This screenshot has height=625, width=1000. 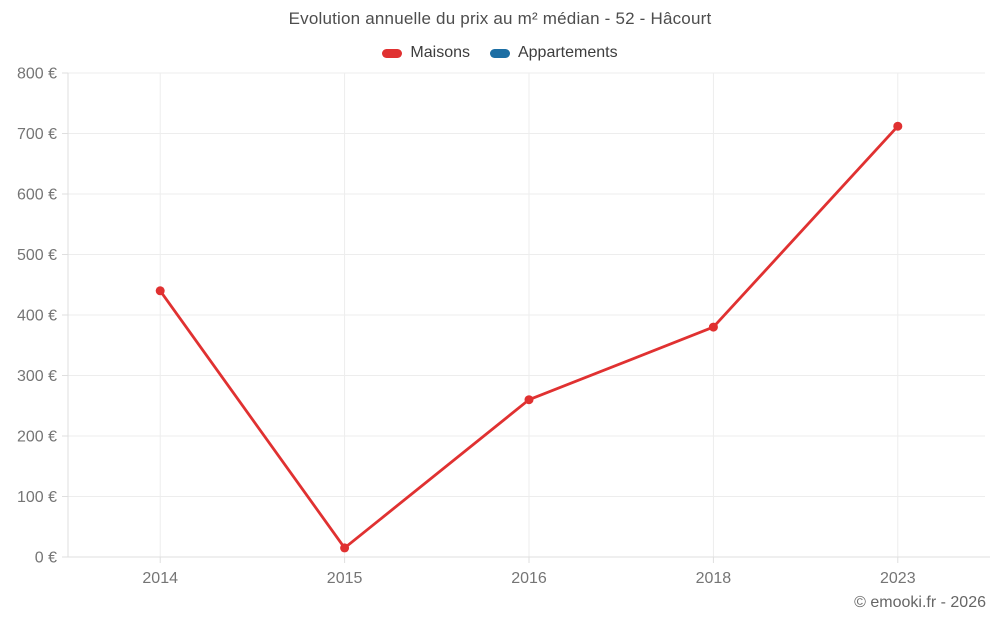 I want to click on legend-item-maisons: Maisons, so click(x=426, y=53).